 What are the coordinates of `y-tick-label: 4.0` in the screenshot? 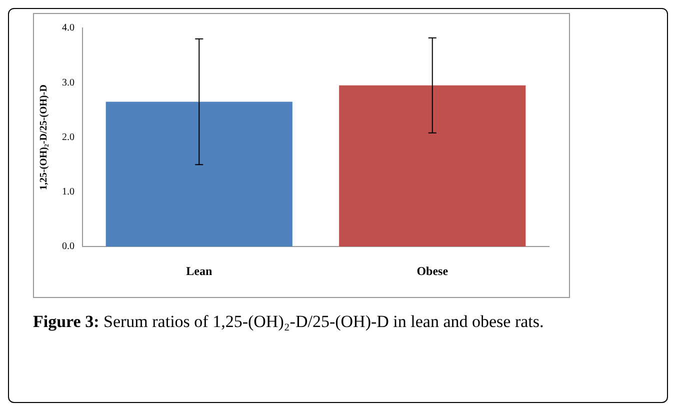 It's located at (68, 28).